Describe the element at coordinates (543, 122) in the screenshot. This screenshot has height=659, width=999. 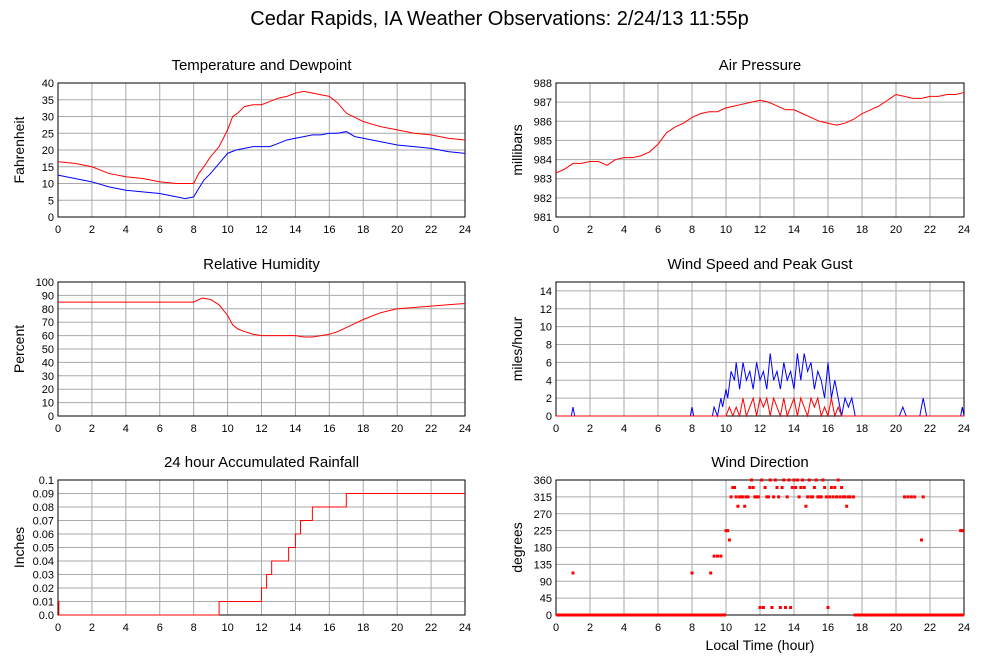
I see `y-tick-label: 986` at that location.